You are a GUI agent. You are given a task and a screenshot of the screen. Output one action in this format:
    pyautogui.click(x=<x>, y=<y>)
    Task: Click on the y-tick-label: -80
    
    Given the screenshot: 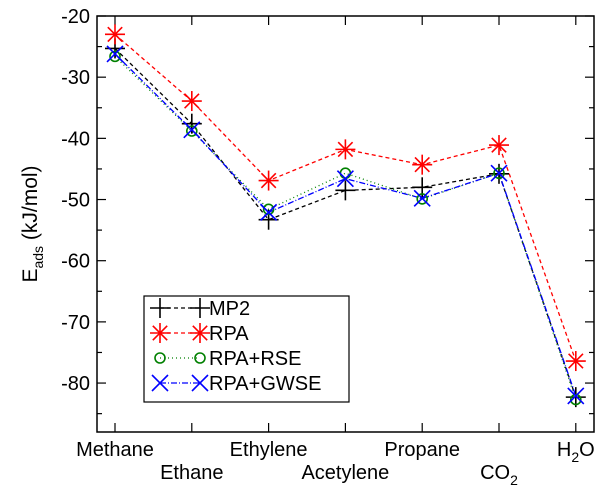 What is the action you would take?
    pyautogui.click(x=75, y=384)
    